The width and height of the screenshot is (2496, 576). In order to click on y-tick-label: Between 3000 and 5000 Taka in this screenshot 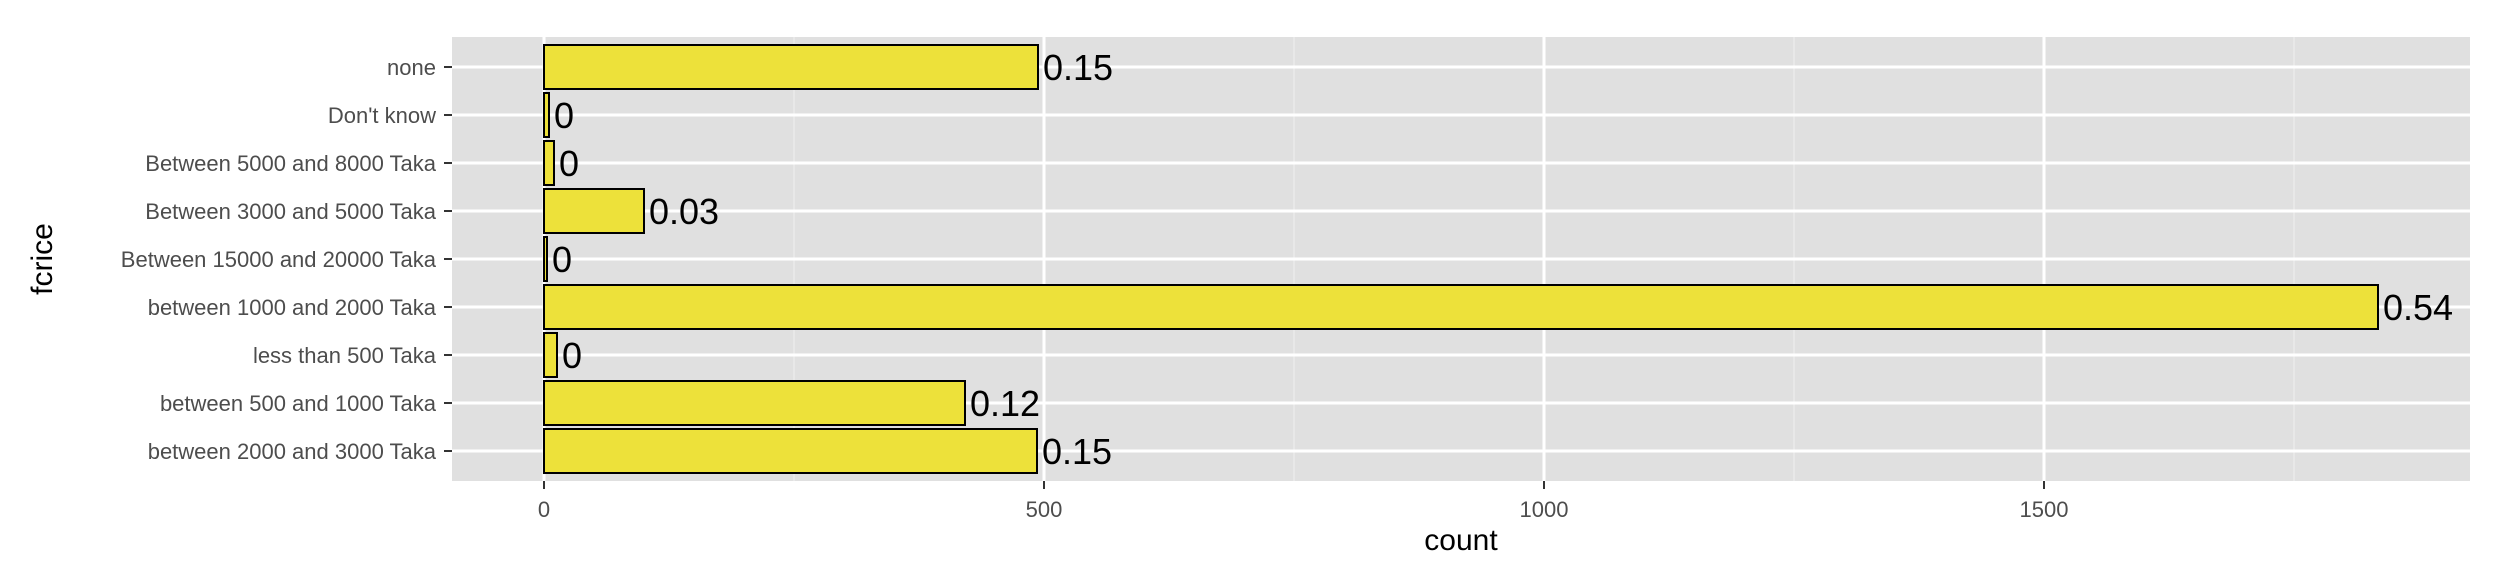, I will do `click(290, 211)`.